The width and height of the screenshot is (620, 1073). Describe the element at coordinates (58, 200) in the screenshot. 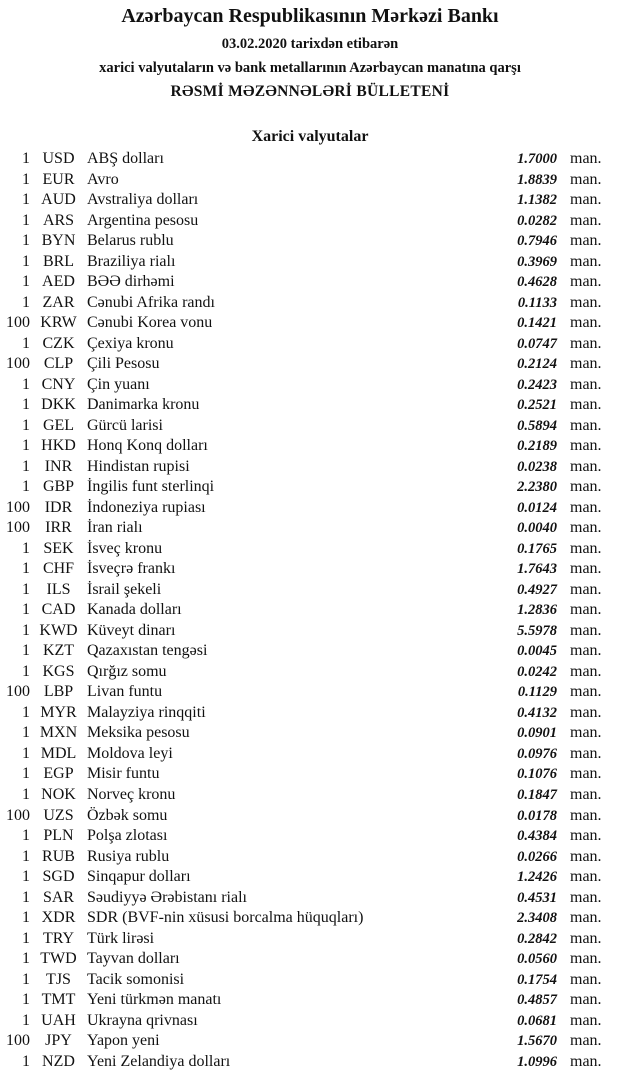

I see `currency-code: AUD` at that location.